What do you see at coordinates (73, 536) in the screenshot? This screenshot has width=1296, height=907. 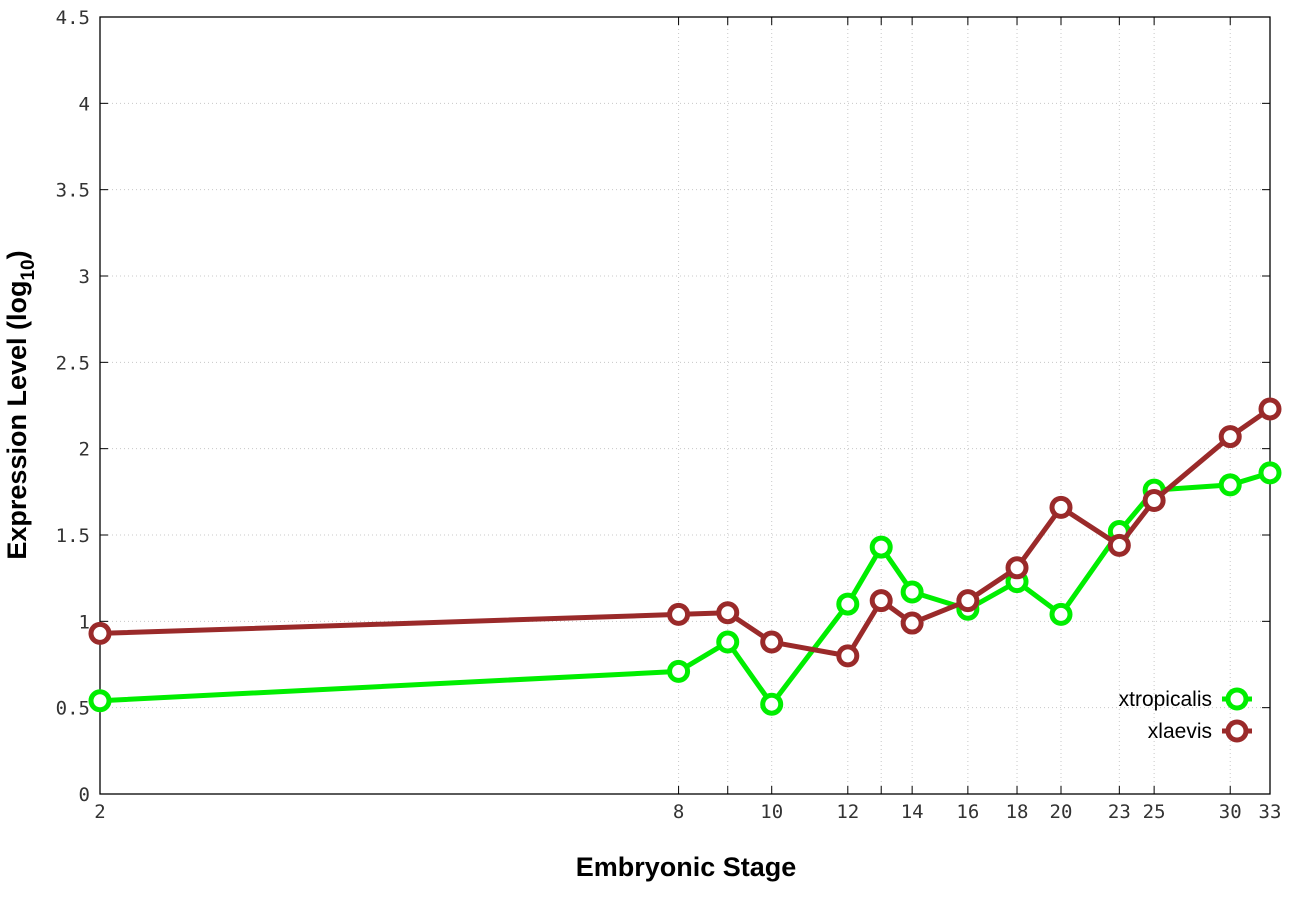 I see `y-tick-label: 1.5` at bounding box center [73, 536].